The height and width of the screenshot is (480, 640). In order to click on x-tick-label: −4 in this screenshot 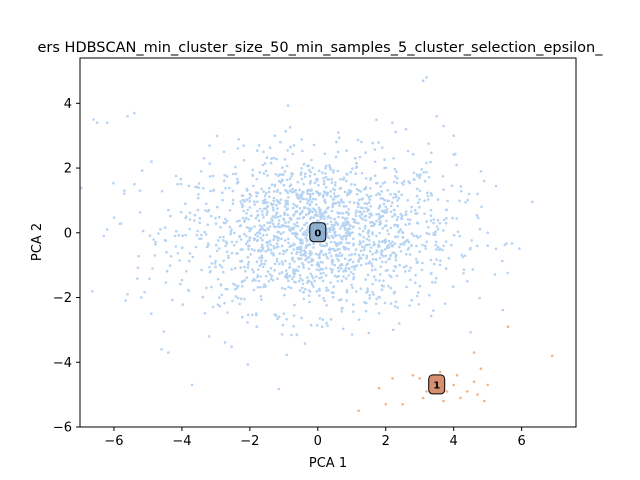, I will do `click(181, 441)`.